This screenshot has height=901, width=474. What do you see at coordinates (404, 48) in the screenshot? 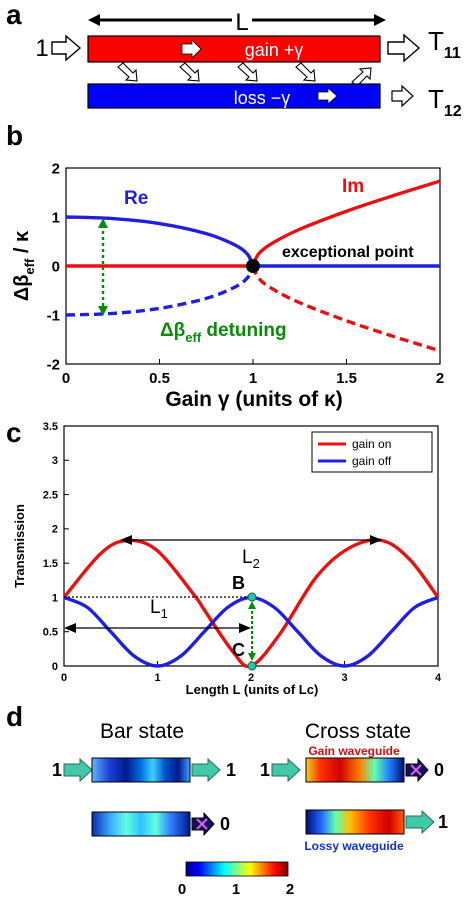
I see `output-arrow-upper-icon` at bounding box center [404, 48].